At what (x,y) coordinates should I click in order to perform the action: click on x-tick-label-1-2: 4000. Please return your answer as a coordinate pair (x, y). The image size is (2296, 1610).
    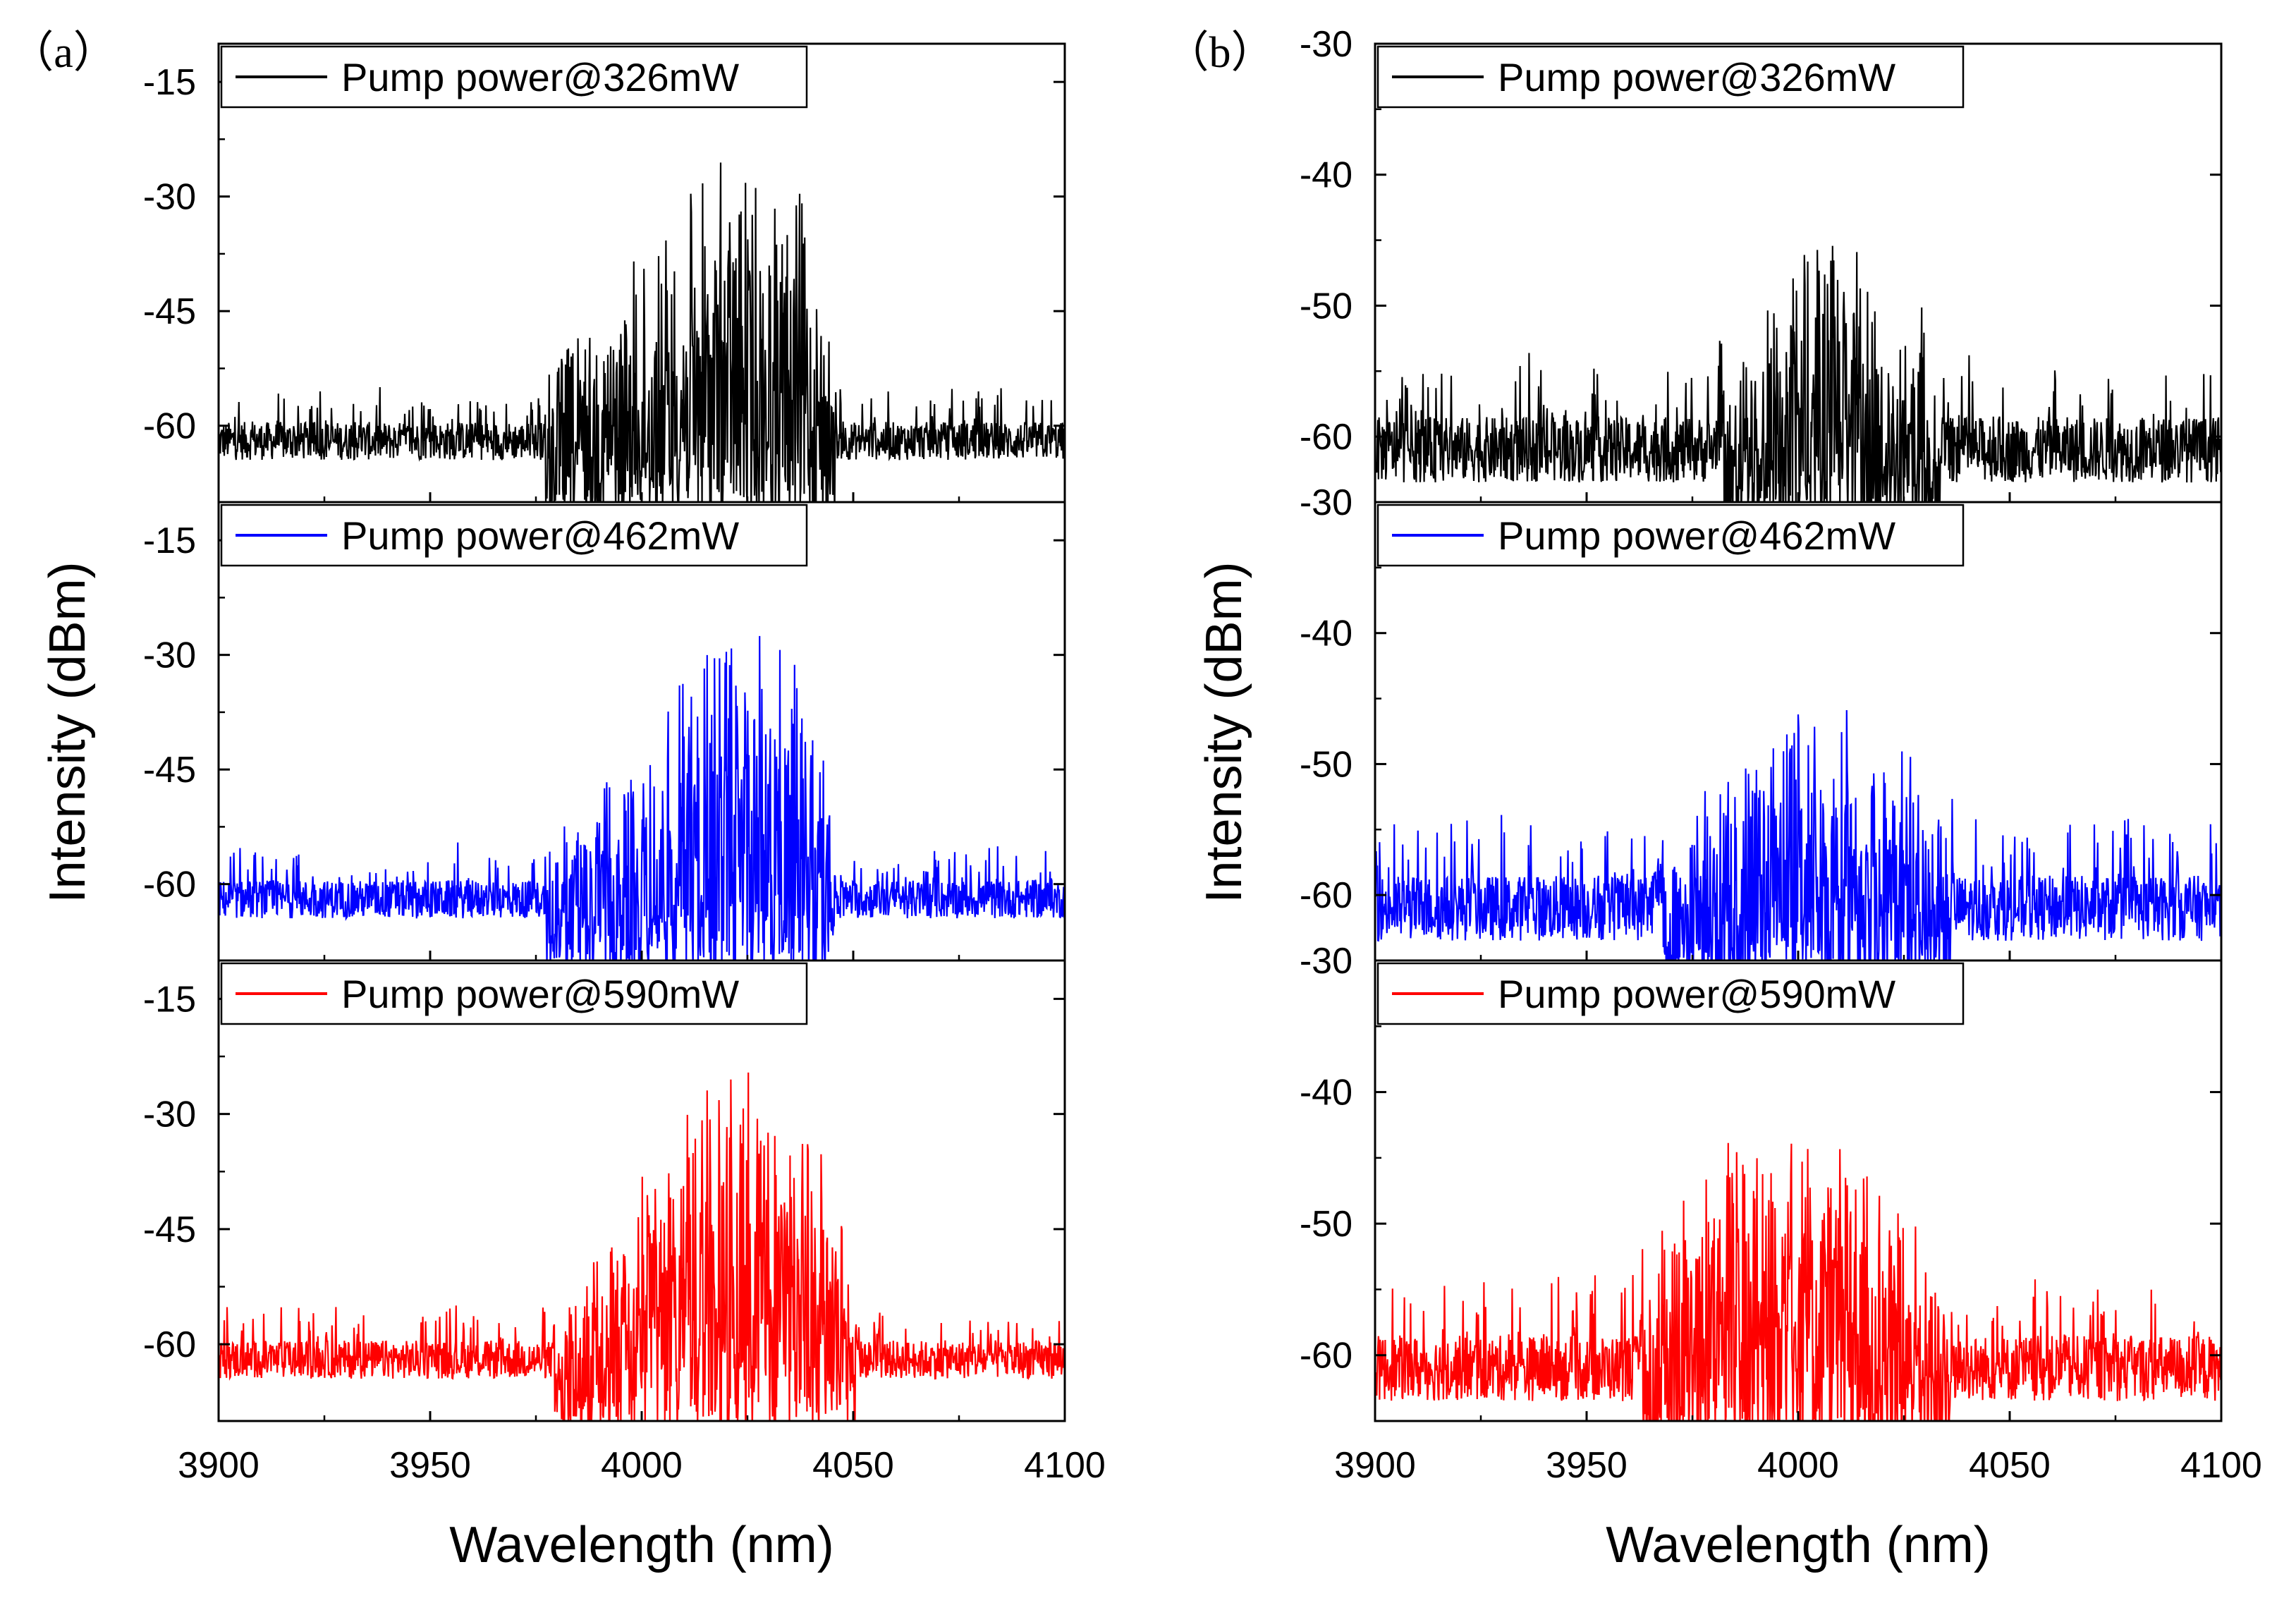
    Looking at the image, I should click on (1798, 1465).